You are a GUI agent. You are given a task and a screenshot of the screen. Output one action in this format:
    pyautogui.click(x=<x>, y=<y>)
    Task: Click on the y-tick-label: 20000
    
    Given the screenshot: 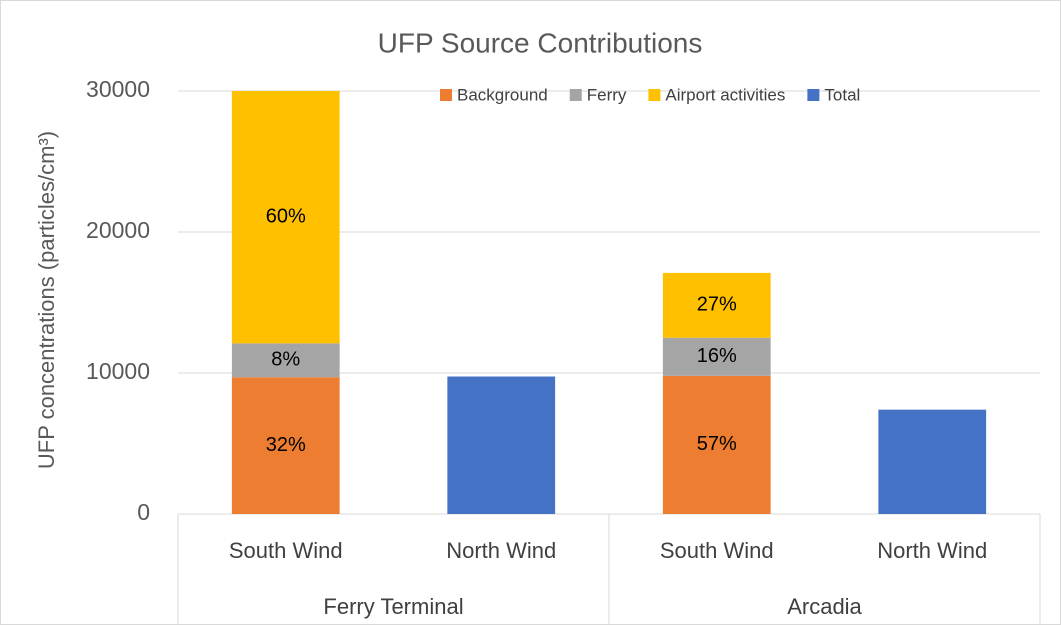 What is the action you would take?
    pyautogui.click(x=118, y=230)
    